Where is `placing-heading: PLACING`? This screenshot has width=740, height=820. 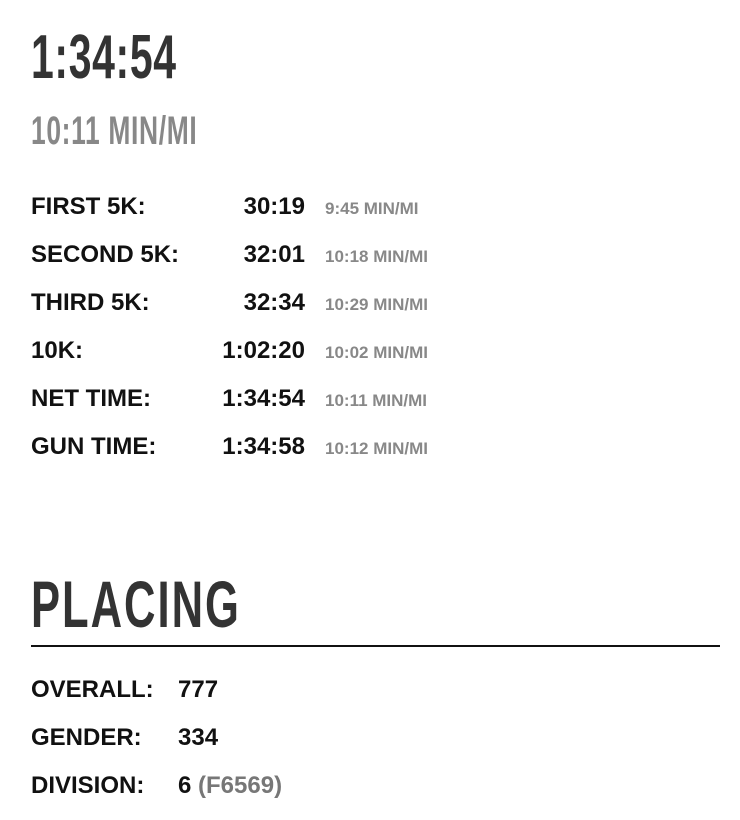
placing-heading: PLACING is located at coordinates (136, 604).